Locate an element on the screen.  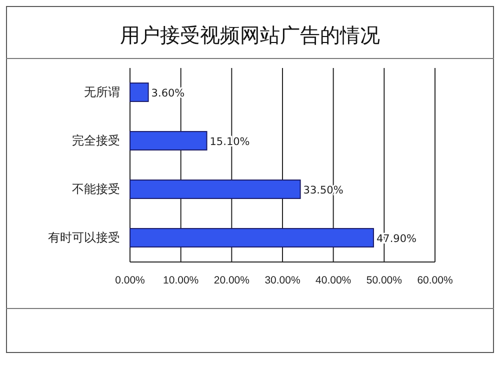
y-tick-label: 完全接受 is located at coordinates (96, 141).